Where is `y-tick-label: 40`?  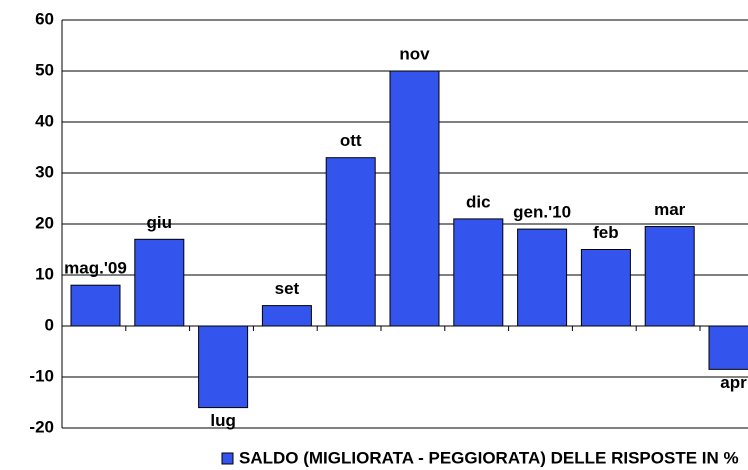 y-tick-label: 40 is located at coordinates (44, 120).